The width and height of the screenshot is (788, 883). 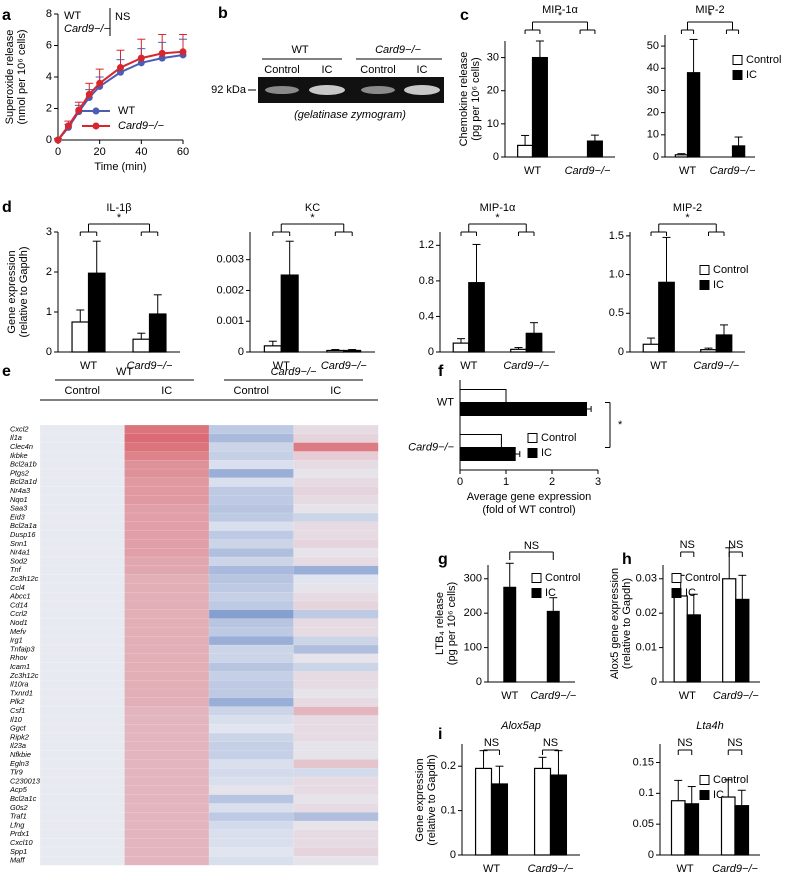 What do you see at coordinates (20, 552) in the screenshot?
I see `row-label: Nr4a1` at bounding box center [20, 552].